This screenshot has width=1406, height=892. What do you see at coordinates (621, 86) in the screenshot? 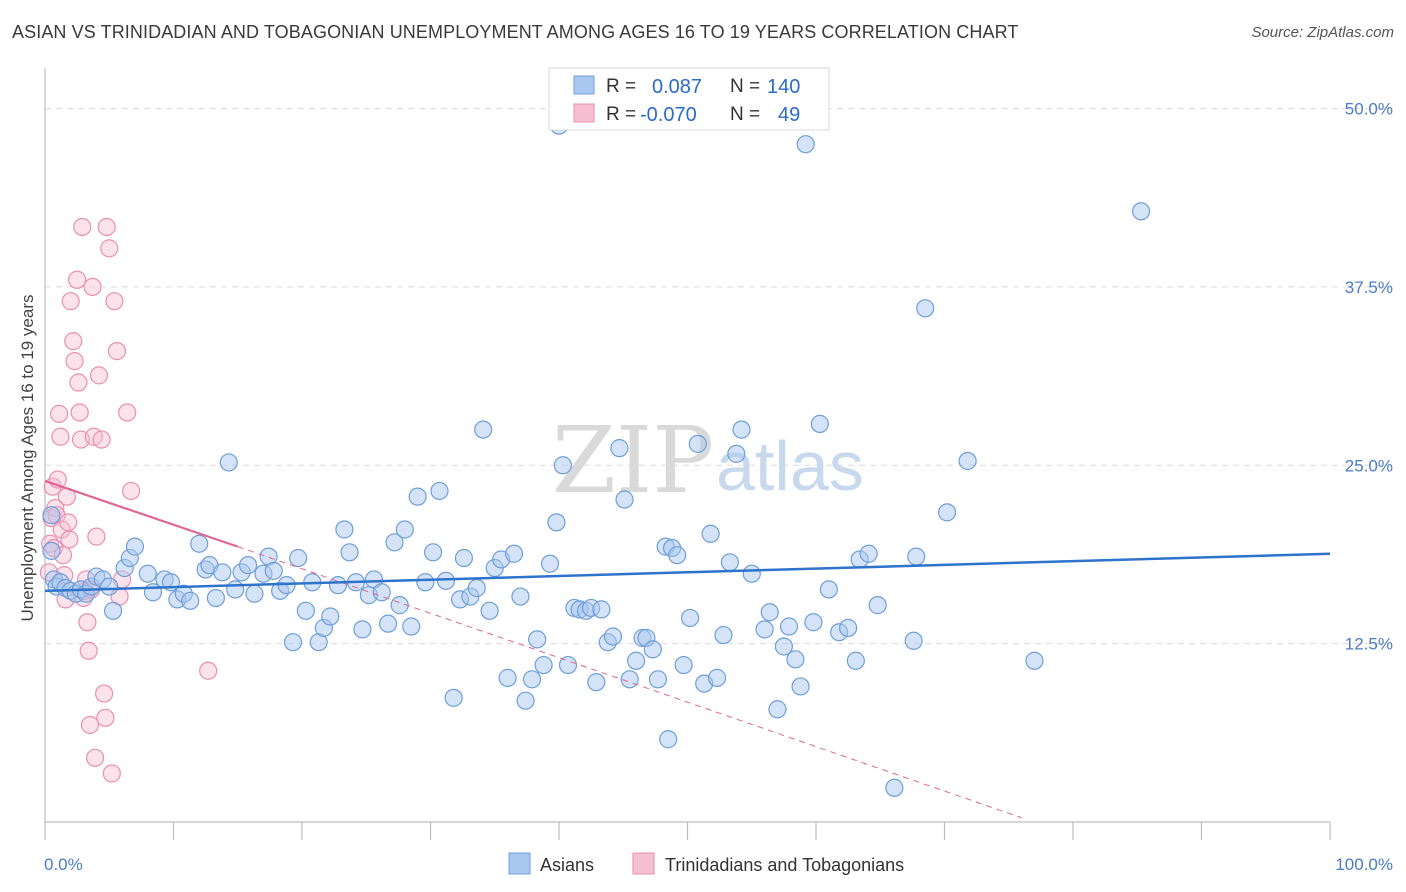
I see `legend-r-label-asians: R =` at bounding box center [621, 86].